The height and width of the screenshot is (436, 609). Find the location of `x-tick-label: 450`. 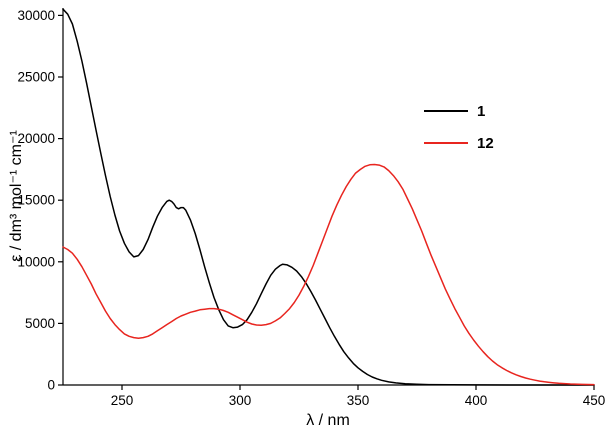

x-tick-label: 450 is located at coordinates (594, 400).